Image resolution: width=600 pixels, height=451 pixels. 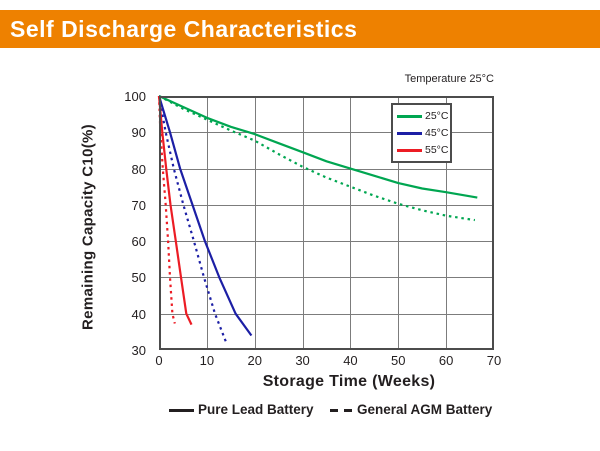 I want to click on temperature-note: Temperature 25°C, so click(x=449, y=79).